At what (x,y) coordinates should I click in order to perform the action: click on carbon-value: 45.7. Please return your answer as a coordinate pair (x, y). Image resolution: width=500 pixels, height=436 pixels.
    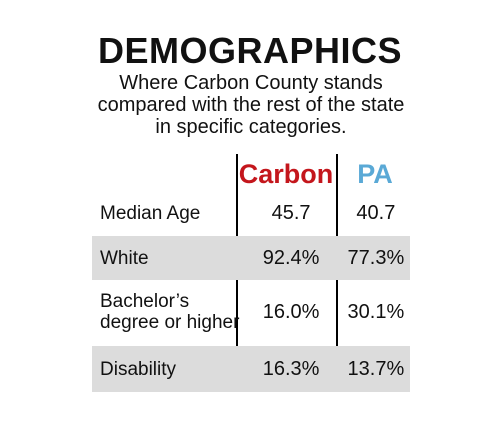
    Looking at the image, I should click on (291, 212).